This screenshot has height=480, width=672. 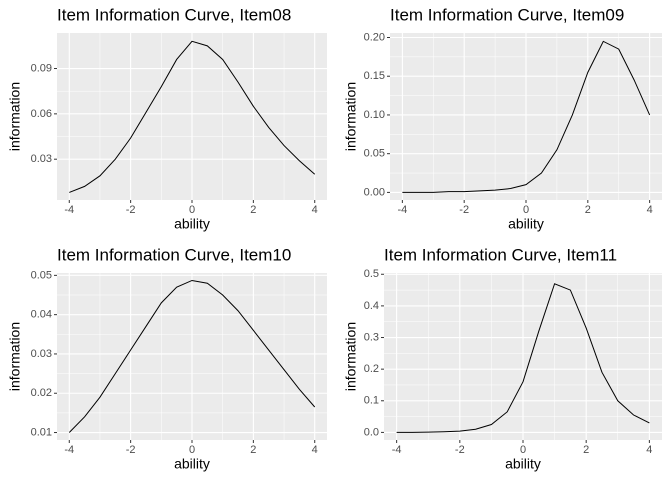 I want to click on y-tick-label: 0.10, so click(x=374, y=115).